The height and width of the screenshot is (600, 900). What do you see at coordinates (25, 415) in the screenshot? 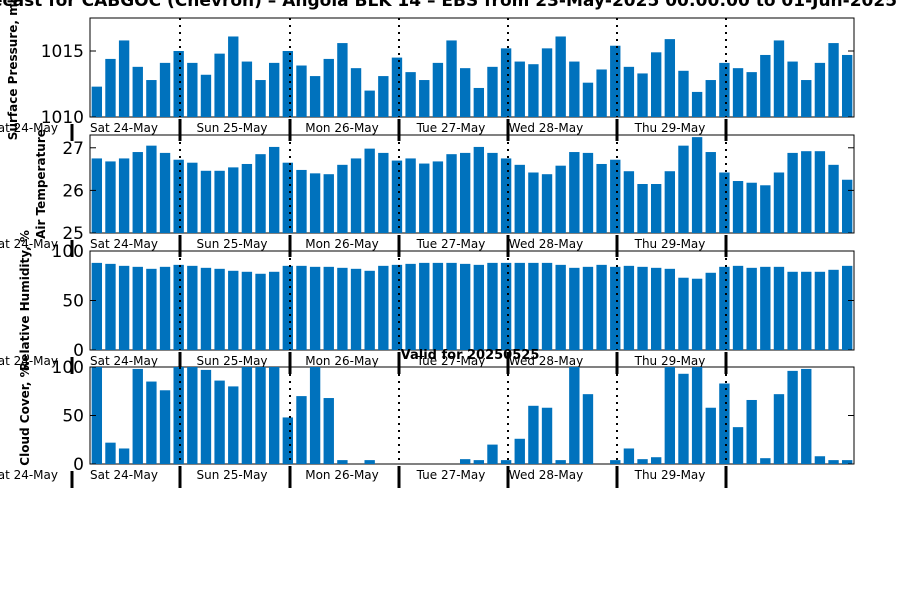
I see `y-axis-label: Cloud Cover, %` at bounding box center [25, 415].